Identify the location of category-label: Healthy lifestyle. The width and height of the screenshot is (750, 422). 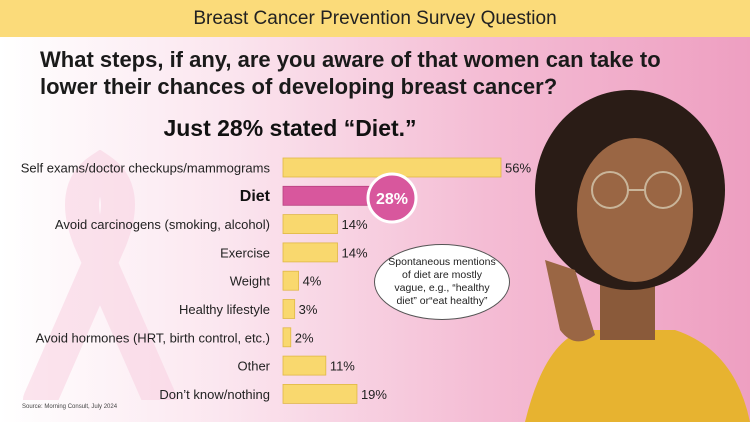
(224, 309).